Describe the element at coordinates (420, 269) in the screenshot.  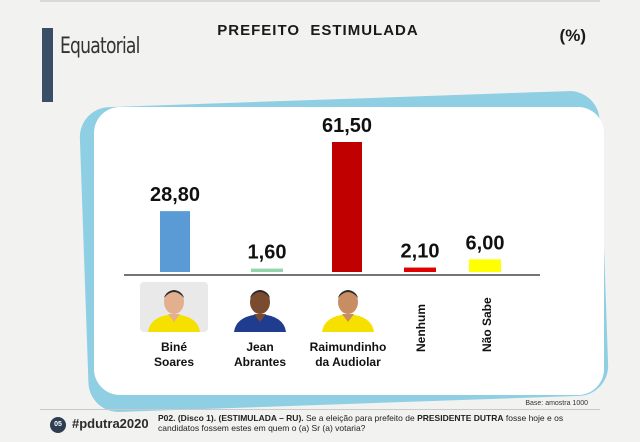
I see `bar-nenhum` at that location.